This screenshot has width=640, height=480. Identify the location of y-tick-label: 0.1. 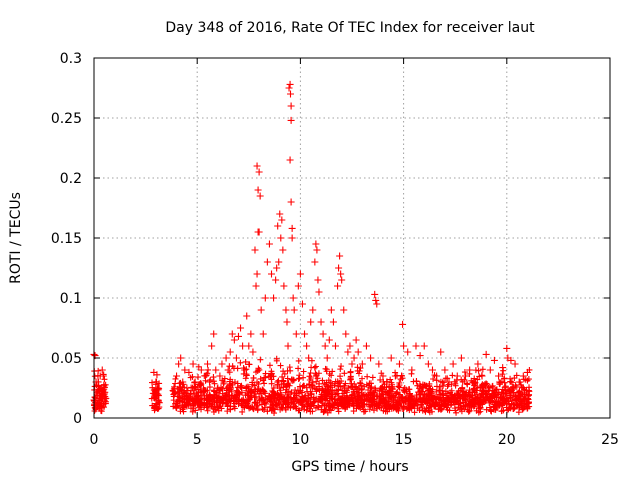
(71, 299).